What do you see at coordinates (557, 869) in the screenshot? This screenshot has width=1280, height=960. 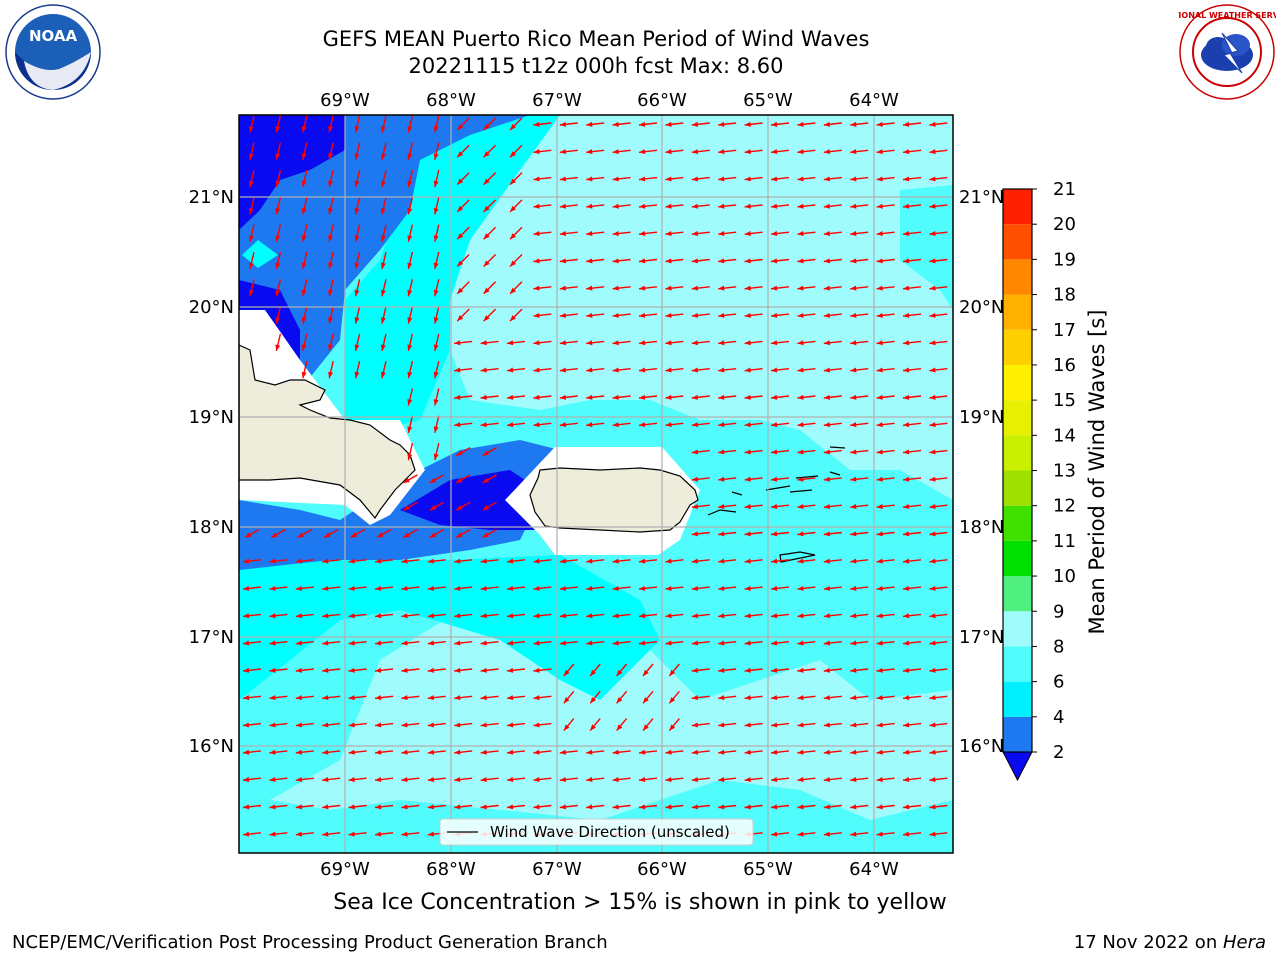 I see `lon-label-bottom: 67°W` at bounding box center [557, 869].